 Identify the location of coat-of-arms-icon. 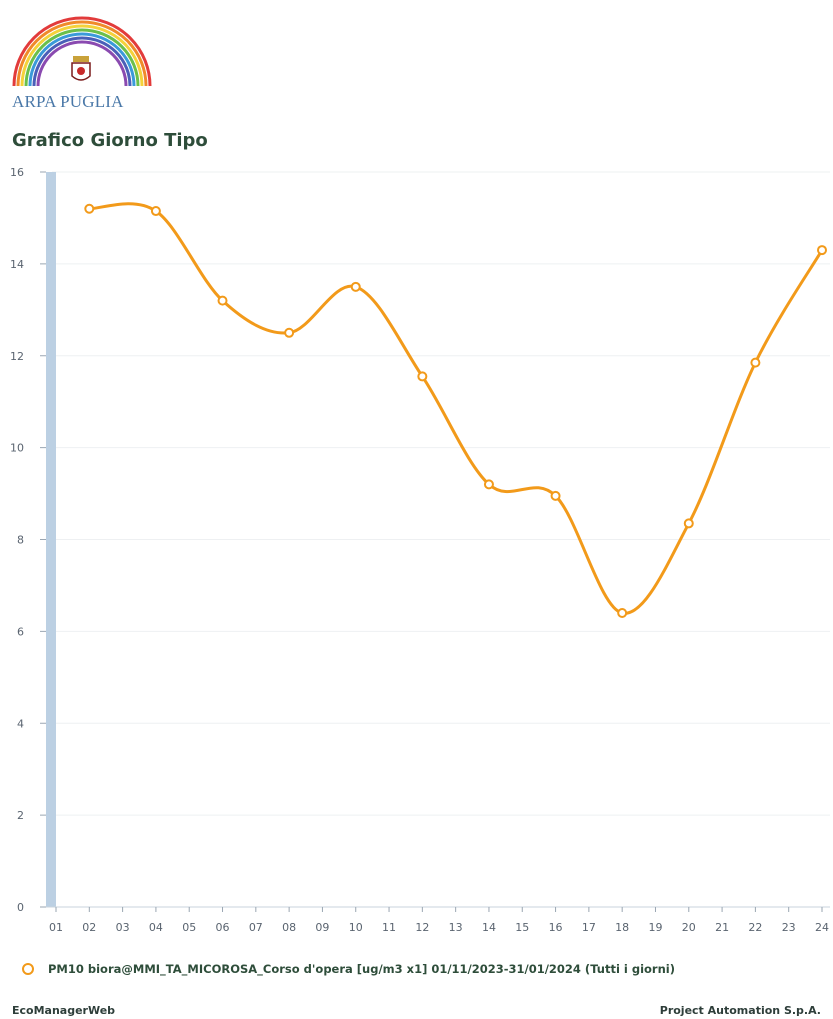
(81, 68).